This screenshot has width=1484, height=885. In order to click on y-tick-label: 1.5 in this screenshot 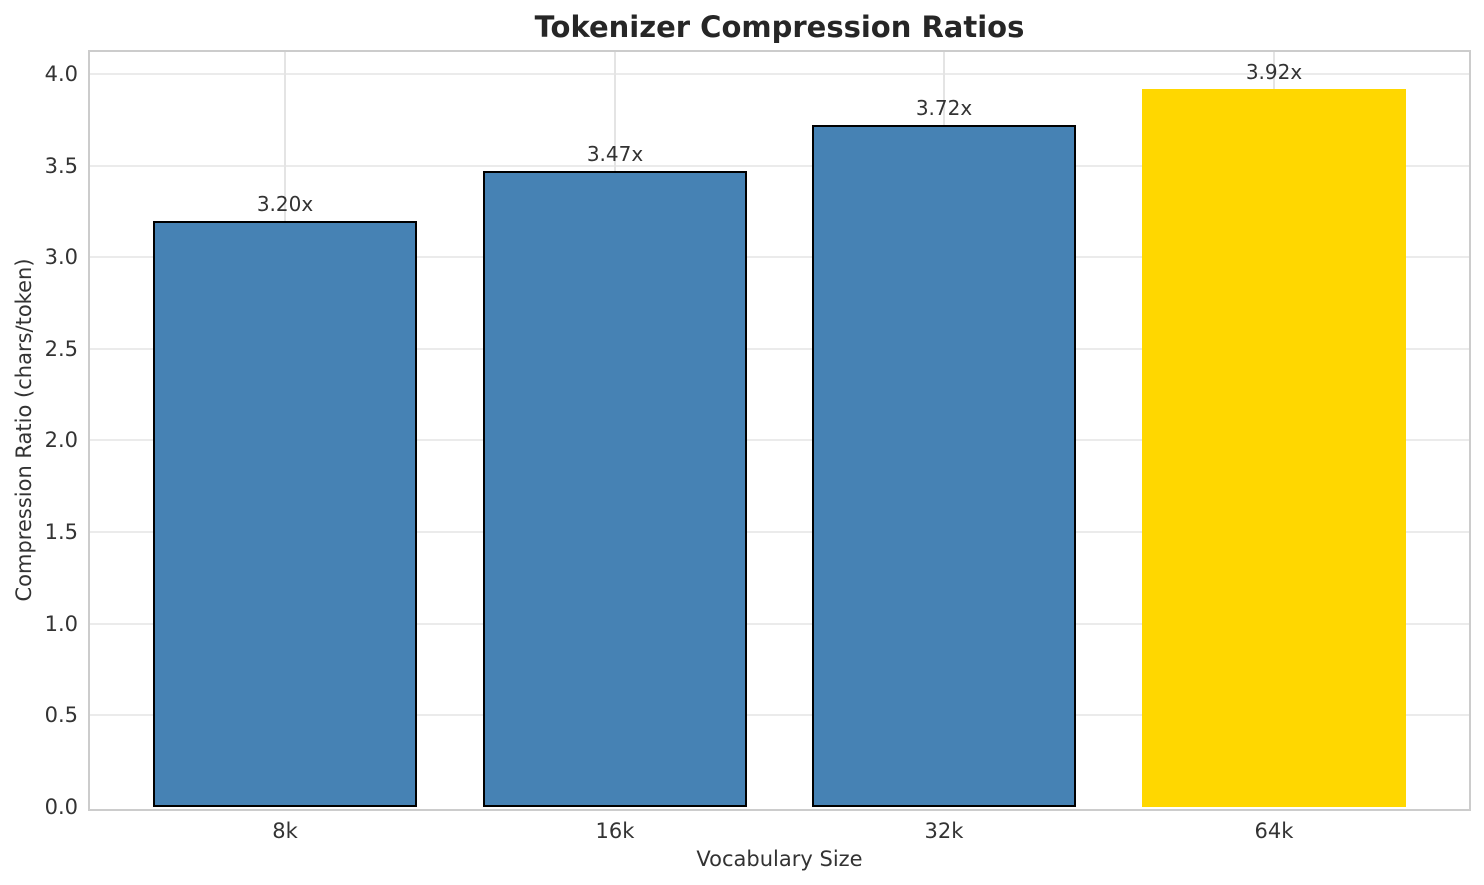, I will do `click(61, 532)`.